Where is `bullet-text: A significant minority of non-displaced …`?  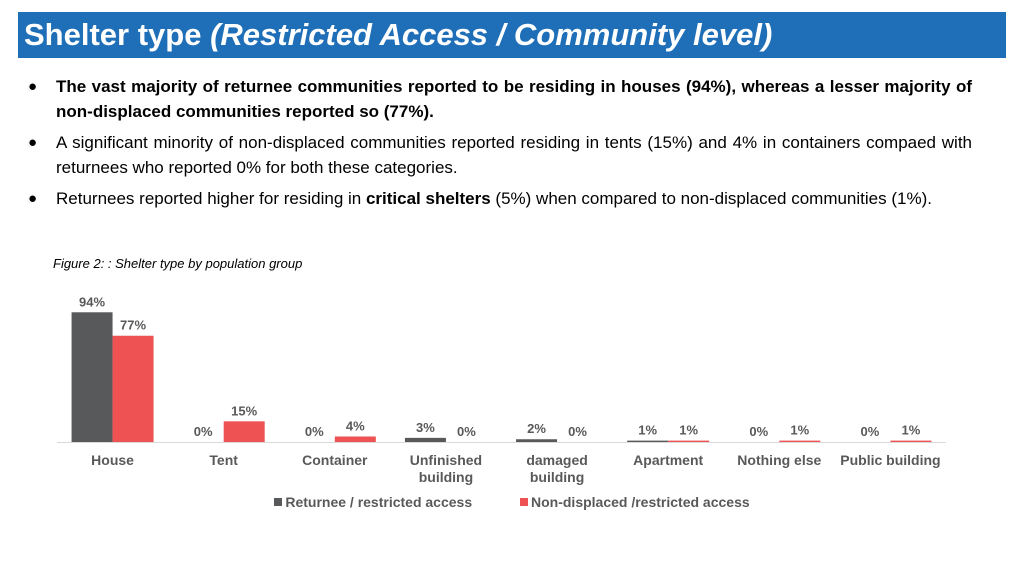
bullet-text: A significant minority of non-displaced … is located at coordinates (514, 155).